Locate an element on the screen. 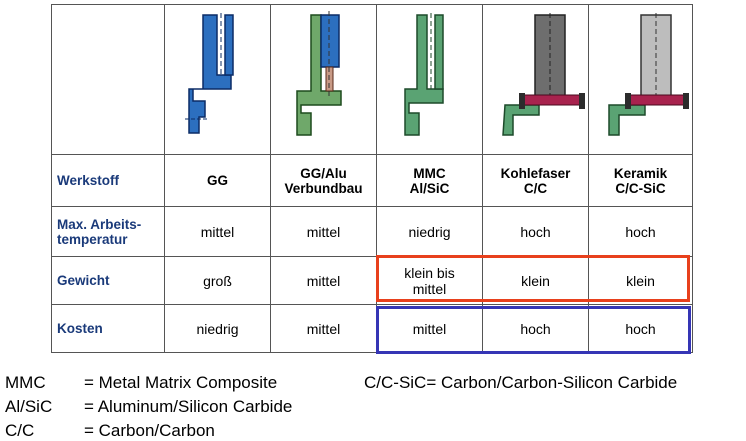  legend-abbr-cc: C/C is located at coordinates (20, 430).